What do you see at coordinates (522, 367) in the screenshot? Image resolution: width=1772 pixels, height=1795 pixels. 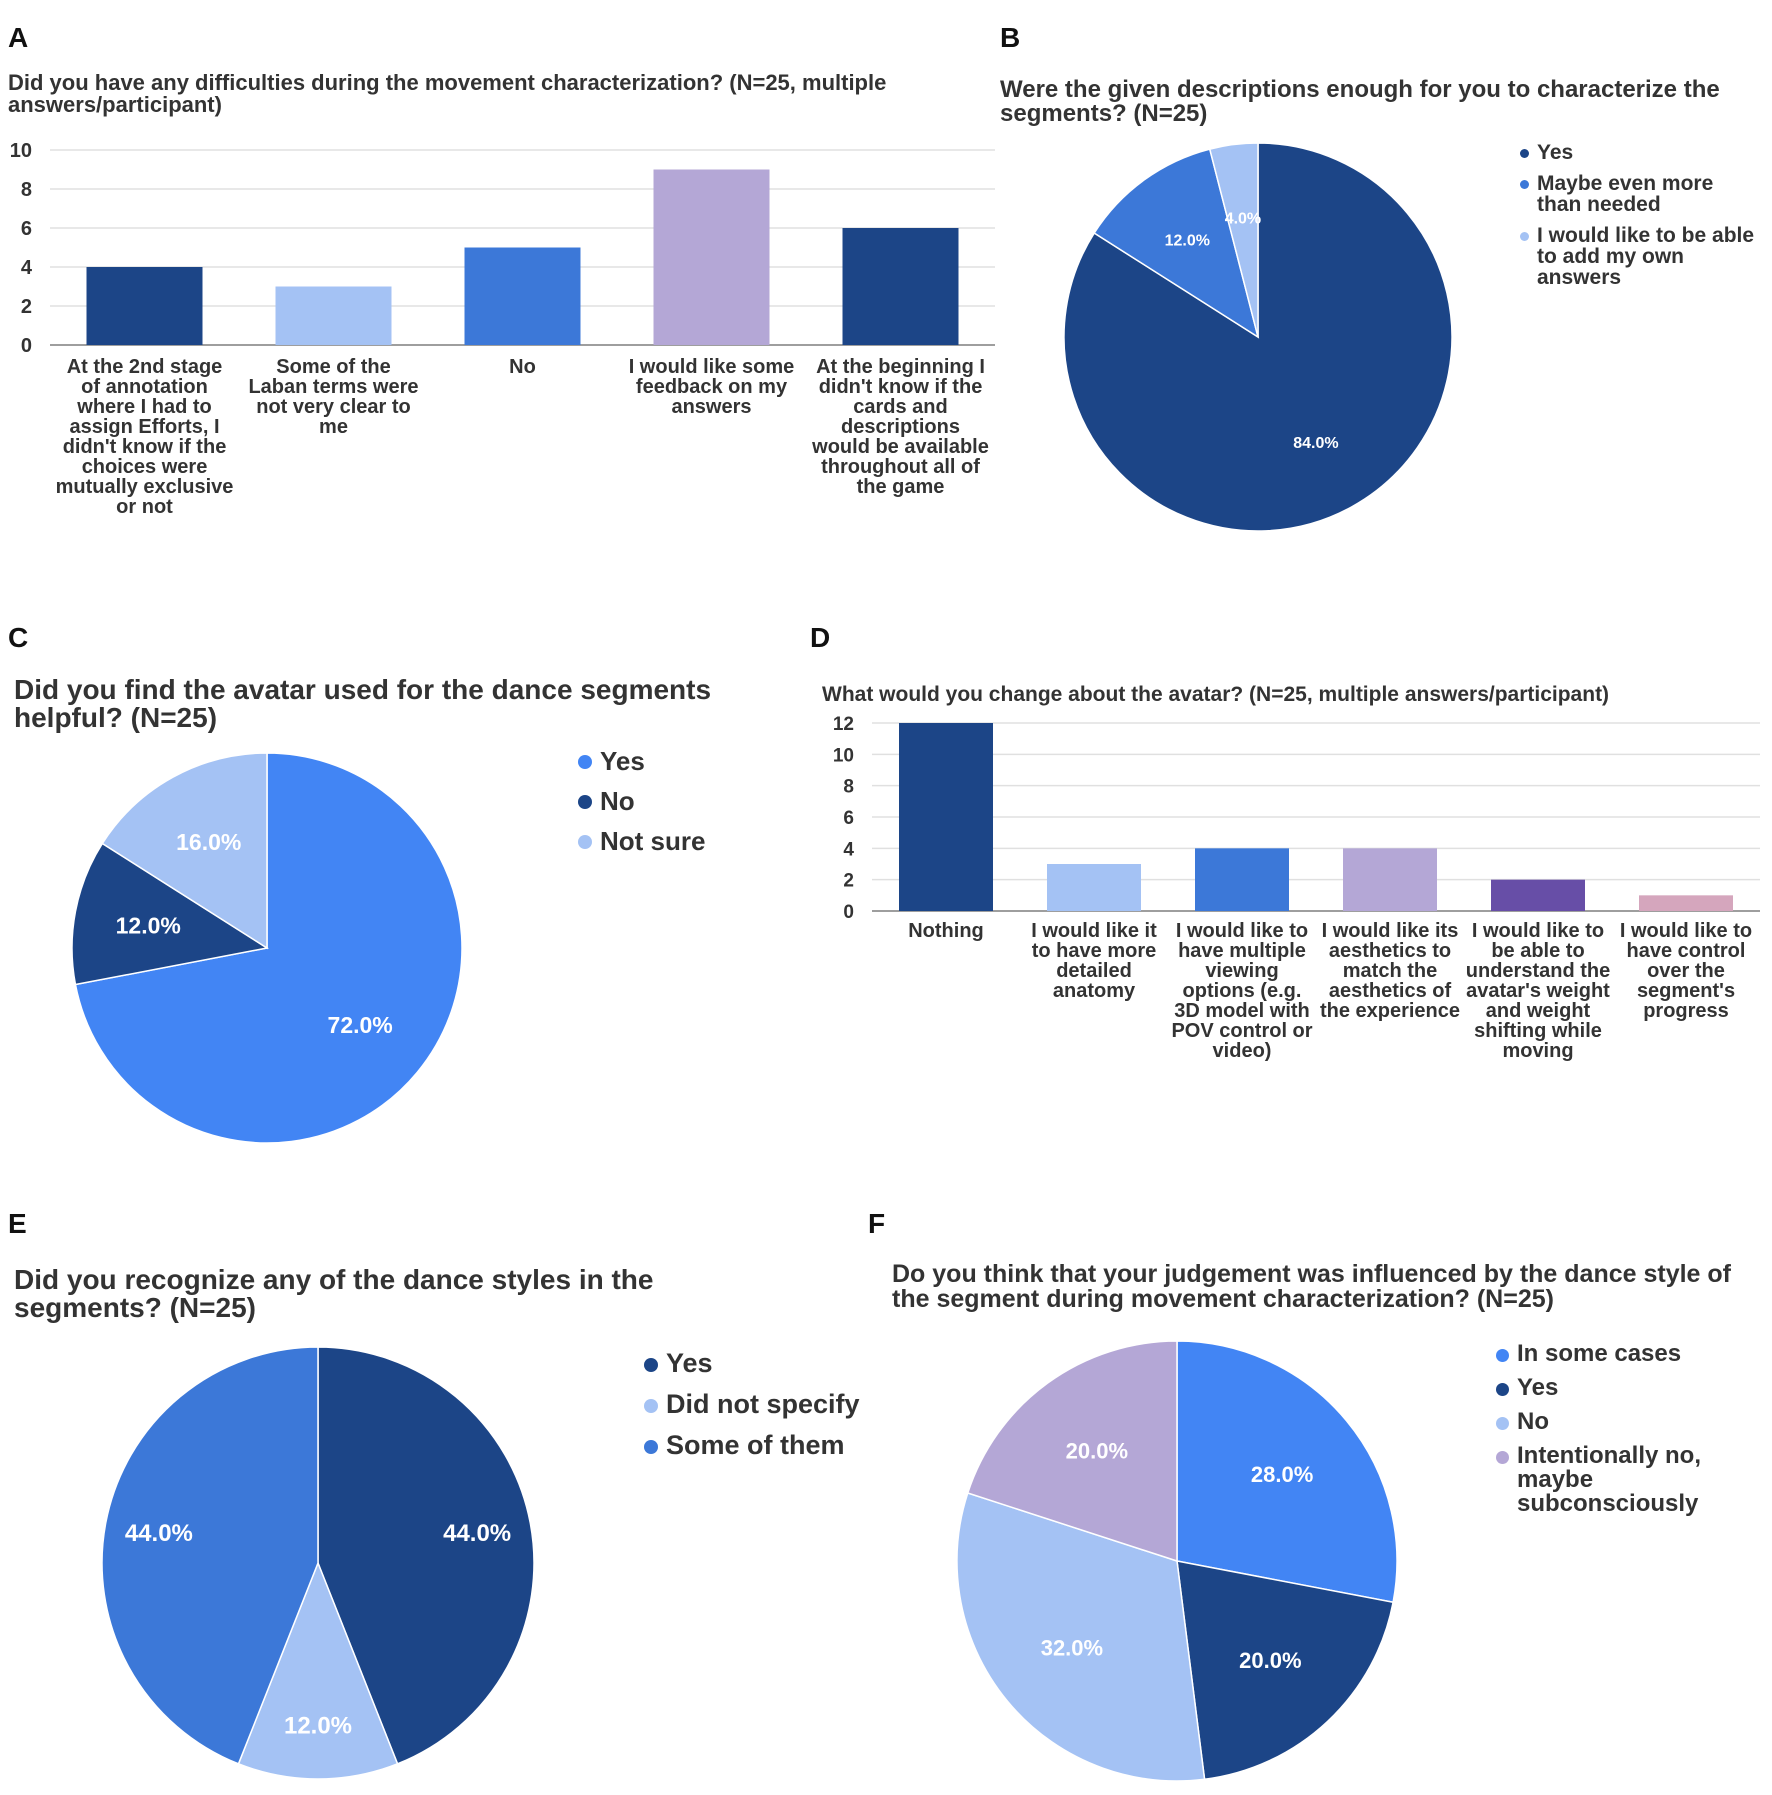 I see `category-label: No` at bounding box center [522, 367].